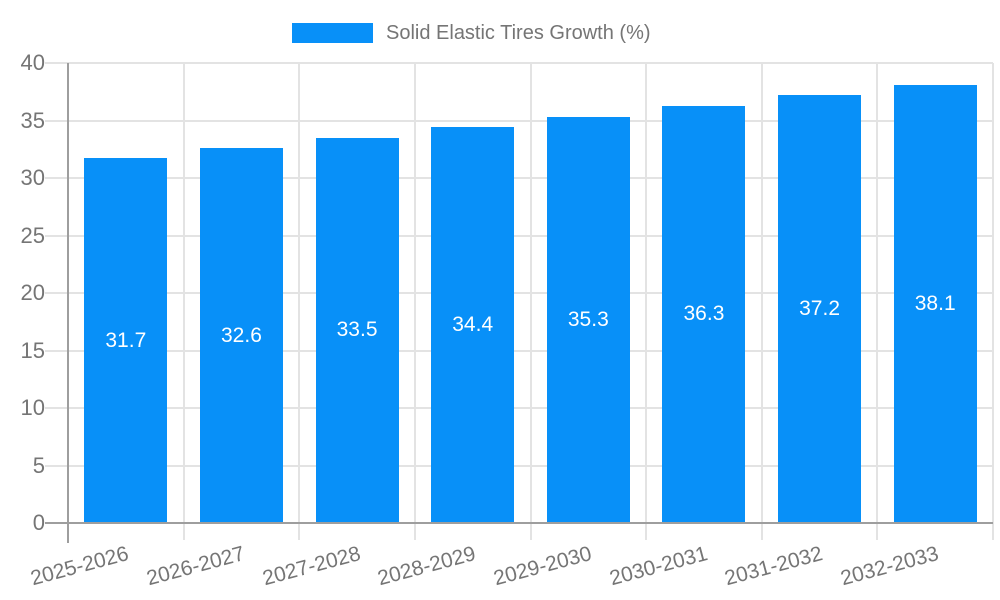 This screenshot has width=1000, height=600. What do you see at coordinates (32, 177) in the screenshot?
I see `y-tick-label: 30` at bounding box center [32, 177].